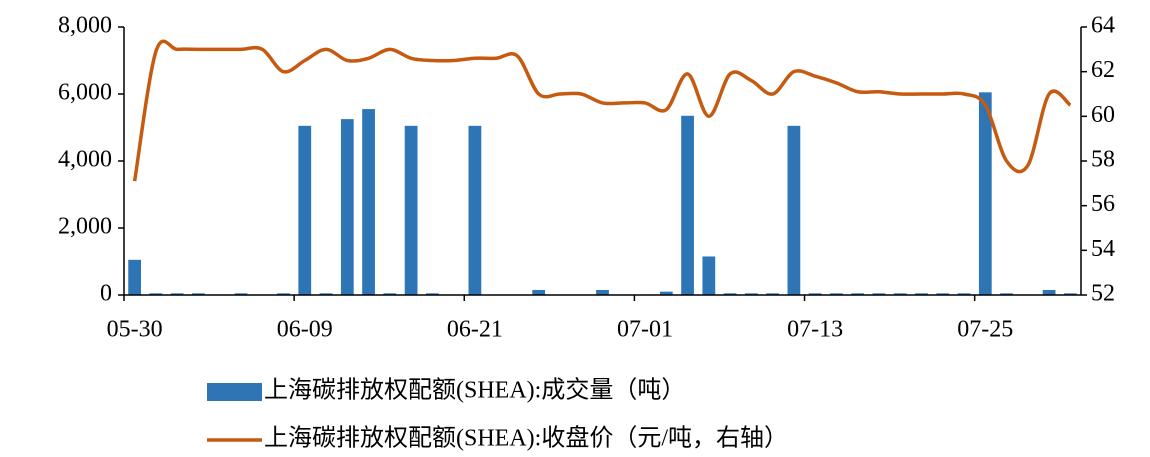 The height and width of the screenshot is (457, 1150). What do you see at coordinates (475, 330) in the screenshot?
I see `x-tick-label: 06-21` at bounding box center [475, 330].